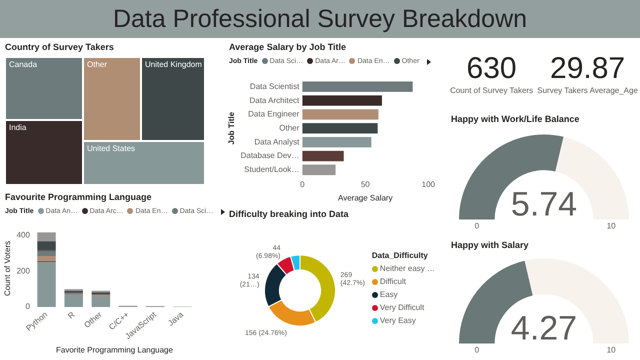 This screenshot has height=360, width=640. What do you see at coordinates (79, 197) in the screenshot?
I see `chart-title: Favourite Programming Language` at bounding box center [79, 197].